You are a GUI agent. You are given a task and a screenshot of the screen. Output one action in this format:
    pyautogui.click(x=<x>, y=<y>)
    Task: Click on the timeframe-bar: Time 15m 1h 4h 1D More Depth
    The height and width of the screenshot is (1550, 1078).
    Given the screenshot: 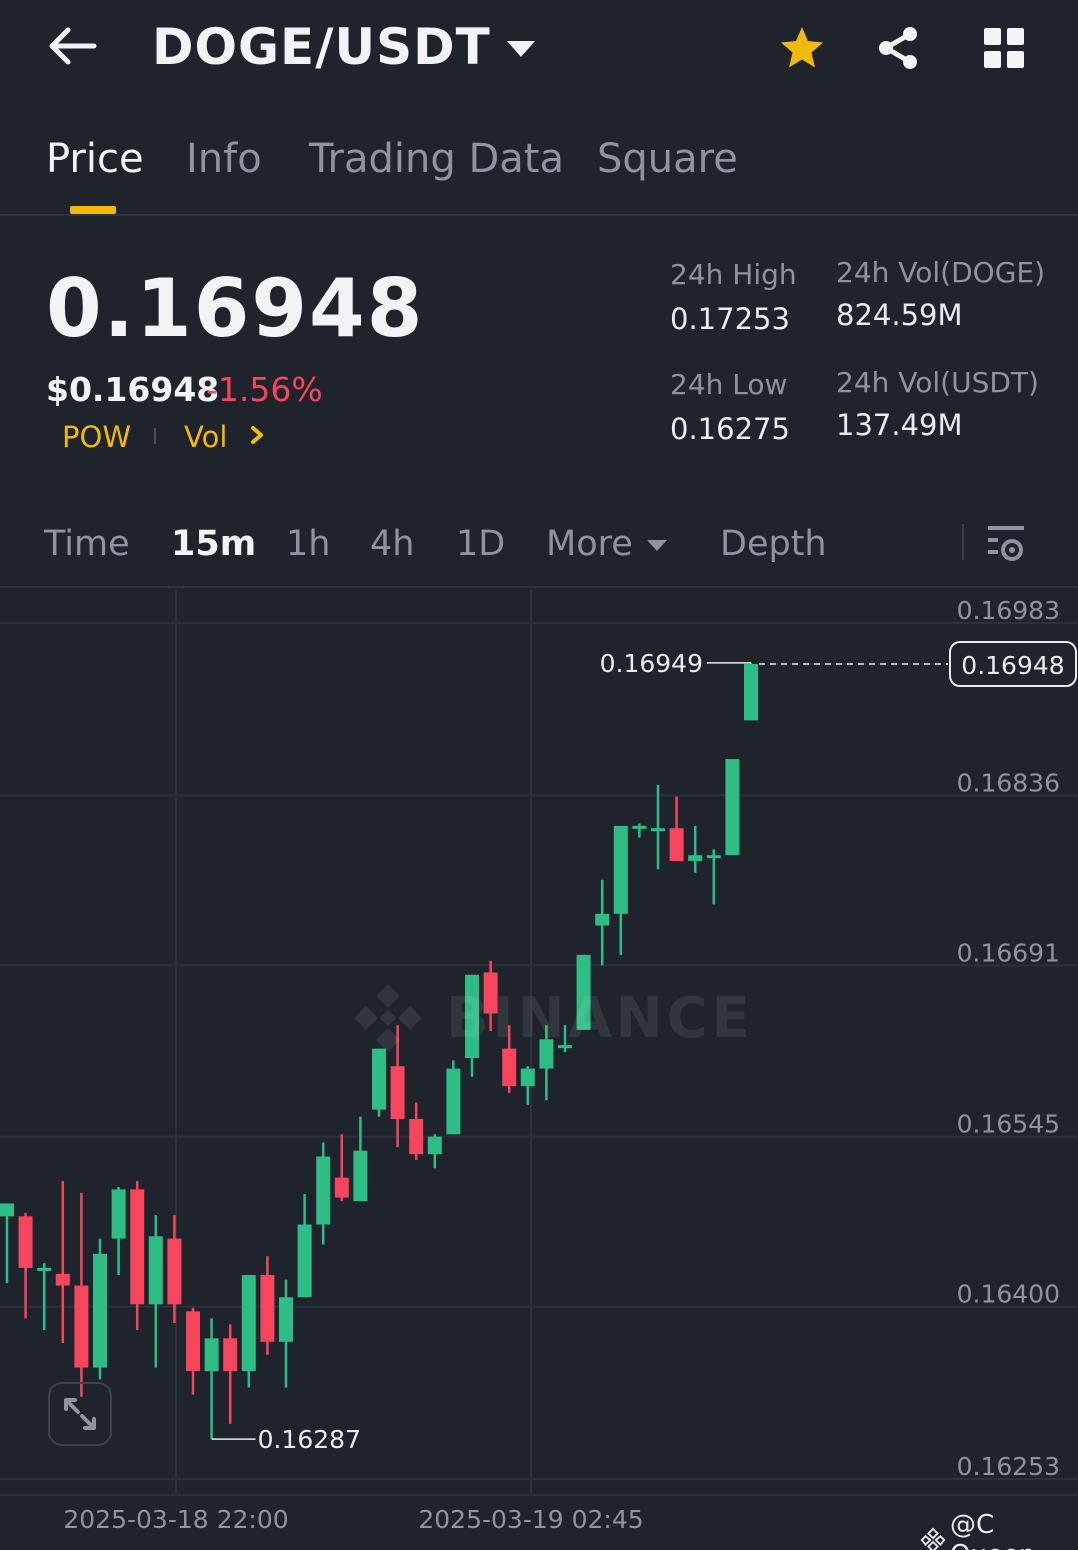 What is the action you would take?
    pyautogui.click(x=539, y=549)
    